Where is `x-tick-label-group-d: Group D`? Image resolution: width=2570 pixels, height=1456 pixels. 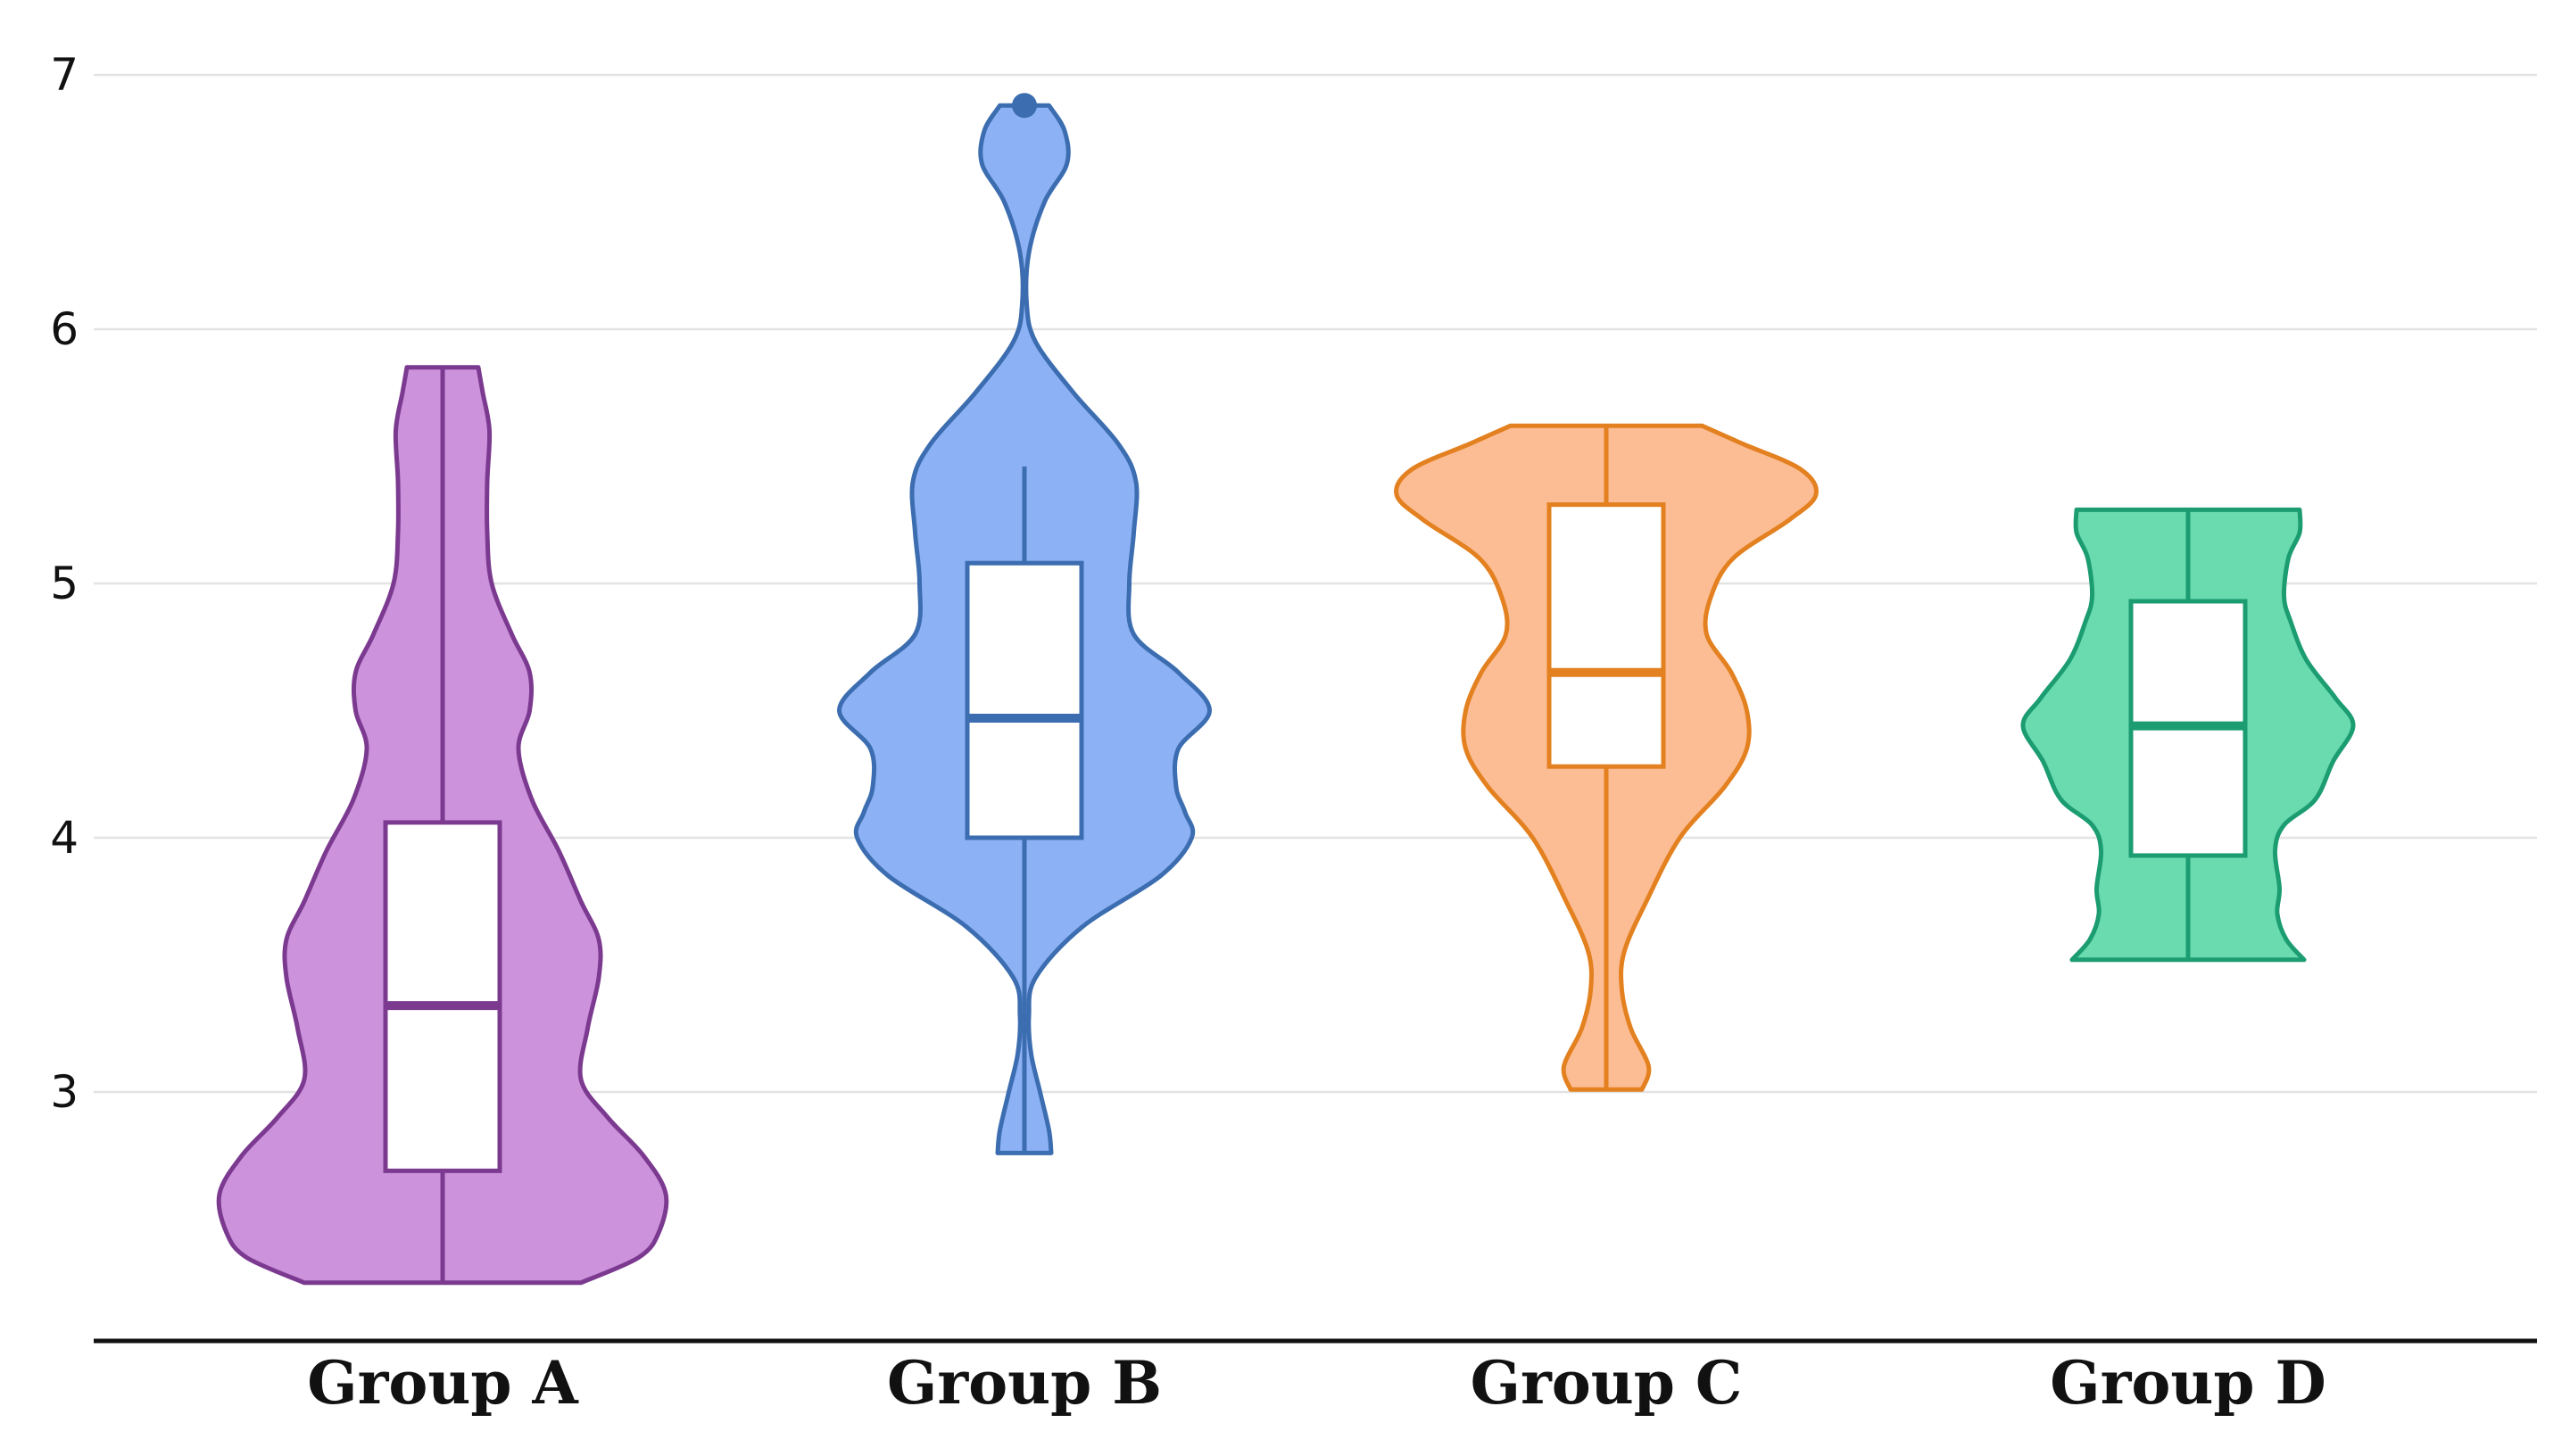
x-tick-label-group-d: Group D is located at coordinates (2188, 1383).